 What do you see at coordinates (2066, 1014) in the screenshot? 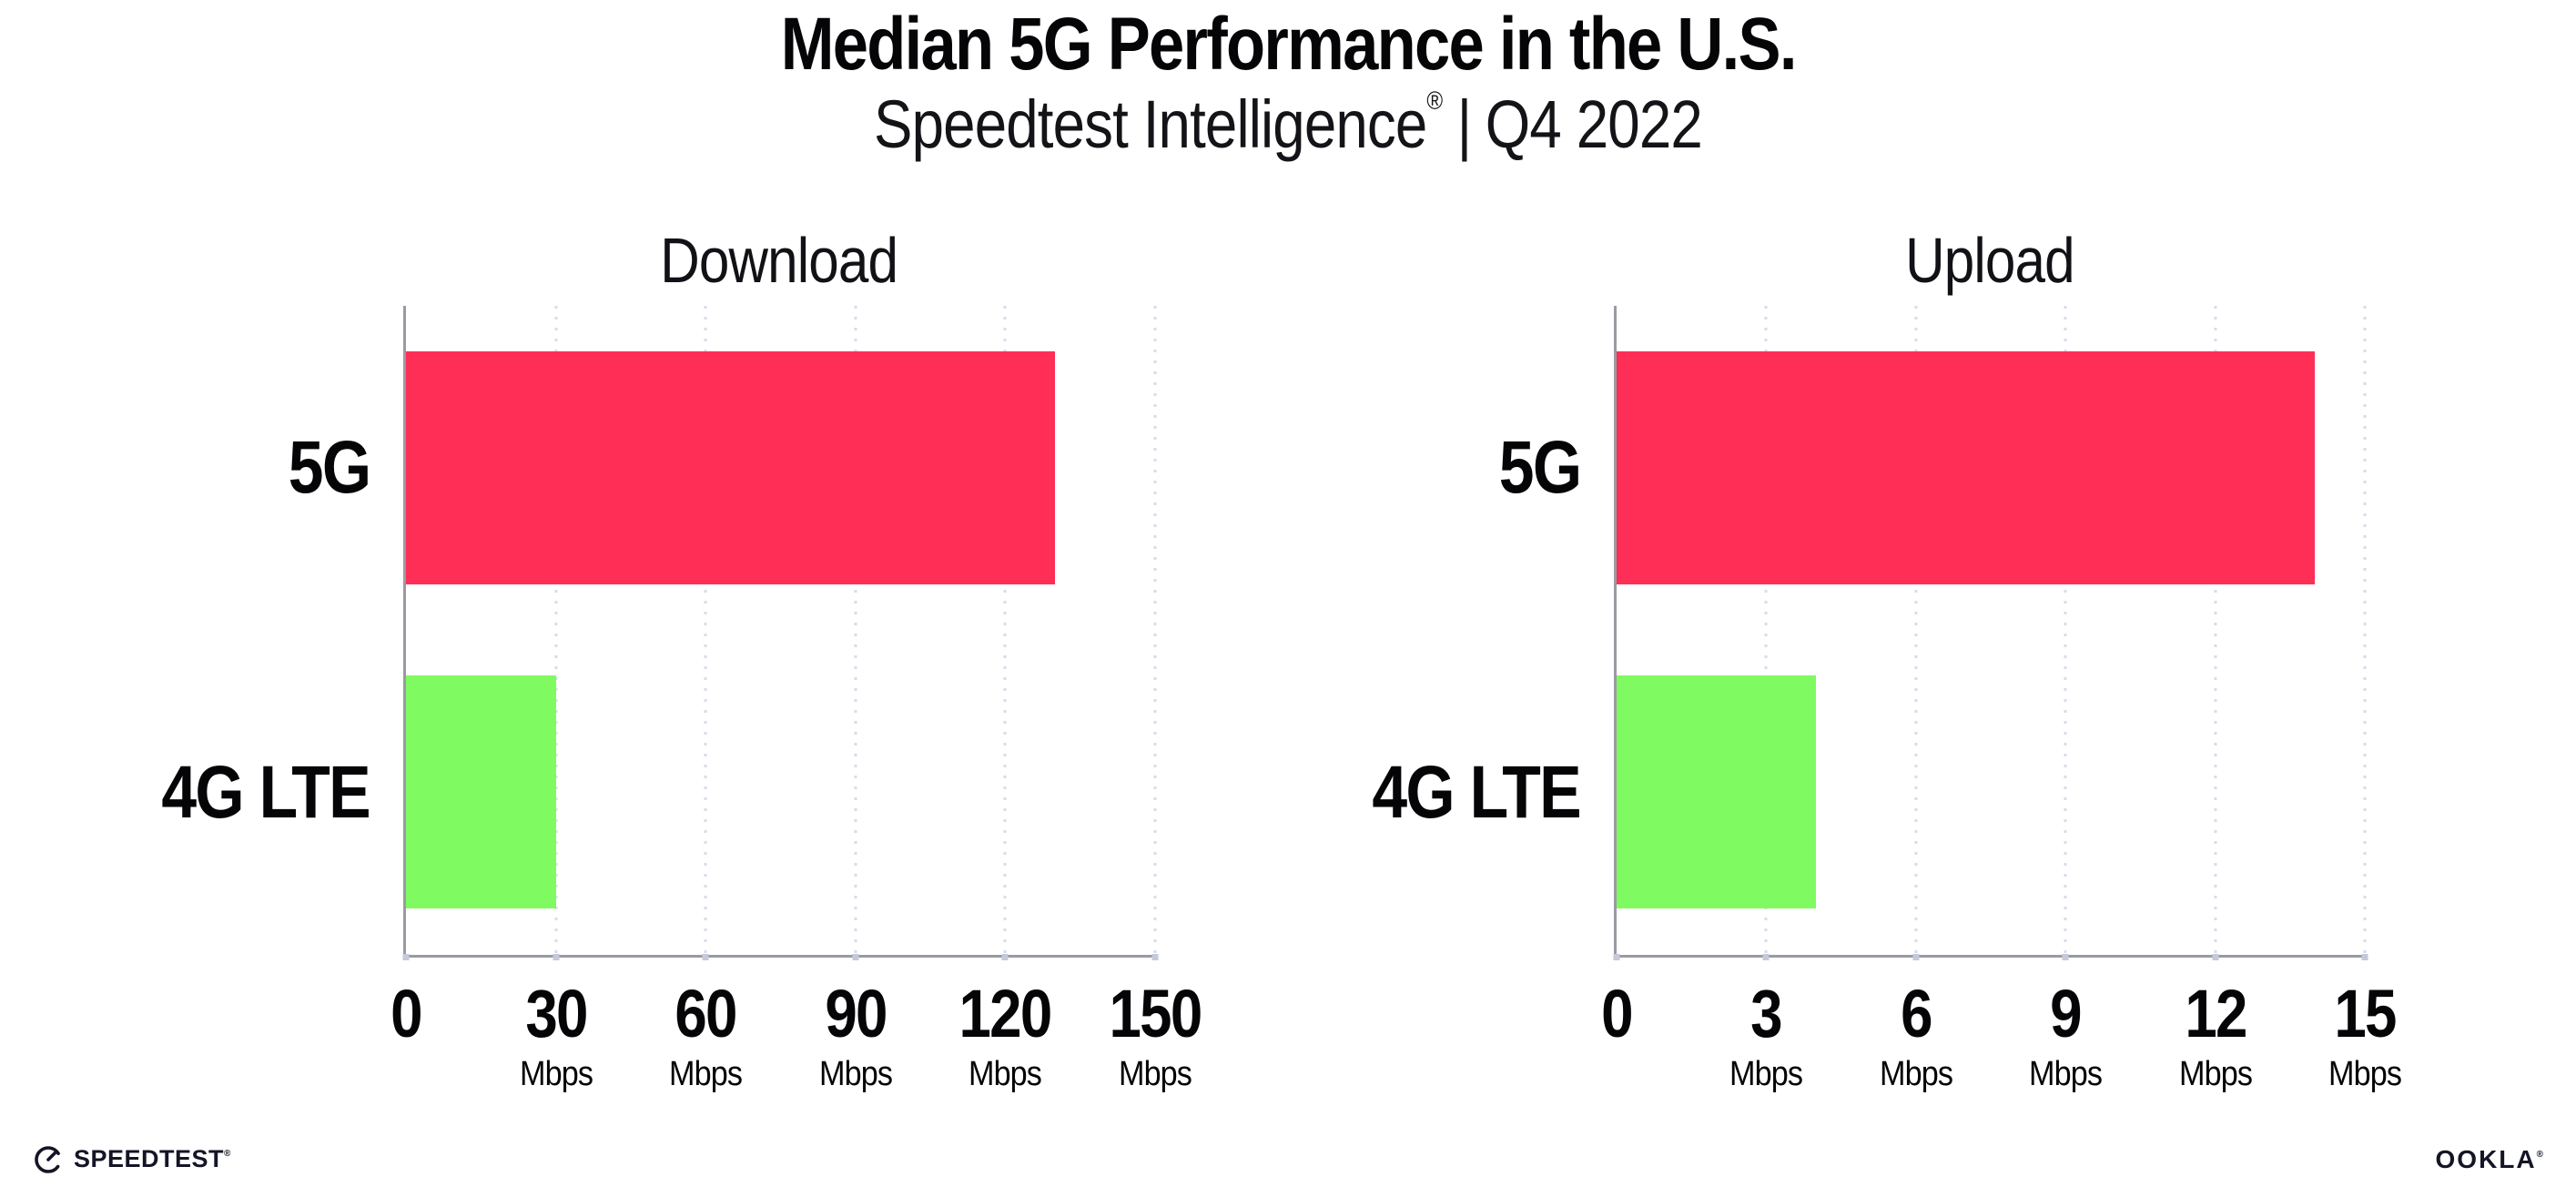
I see `x-tick-value: 9` at bounding box center [2066, 1014].